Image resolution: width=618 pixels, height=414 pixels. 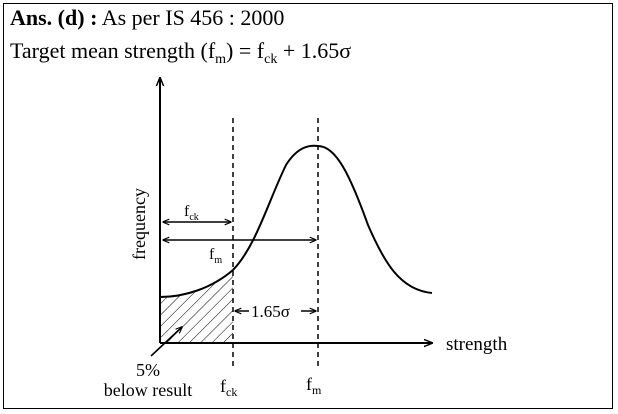 What do you see at coordinates (193, 17) in the screenshot?
I see `answer-reference: As per IS 456 : 2000` at bounding box center [193, 17].